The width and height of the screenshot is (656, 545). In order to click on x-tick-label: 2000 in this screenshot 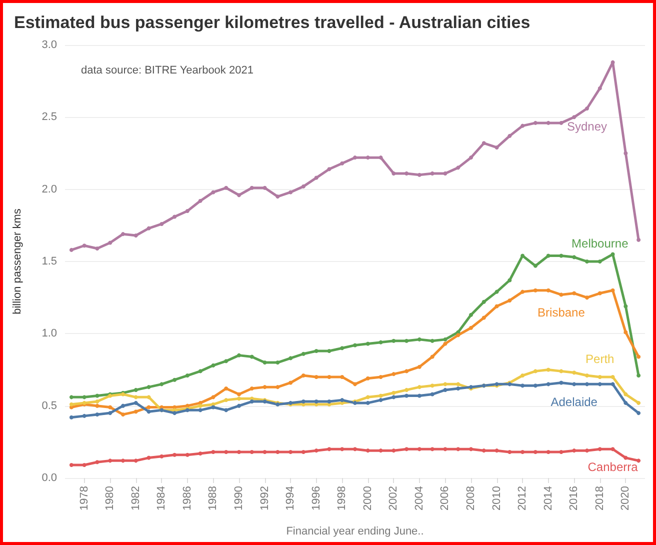, I will do `click(368, 498)`.